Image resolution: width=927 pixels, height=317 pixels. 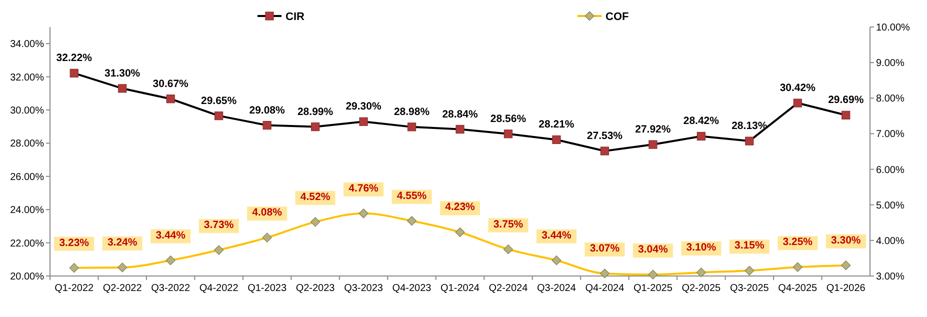 I want to click on data-label: 31.30%, so click(x=122, y=73).